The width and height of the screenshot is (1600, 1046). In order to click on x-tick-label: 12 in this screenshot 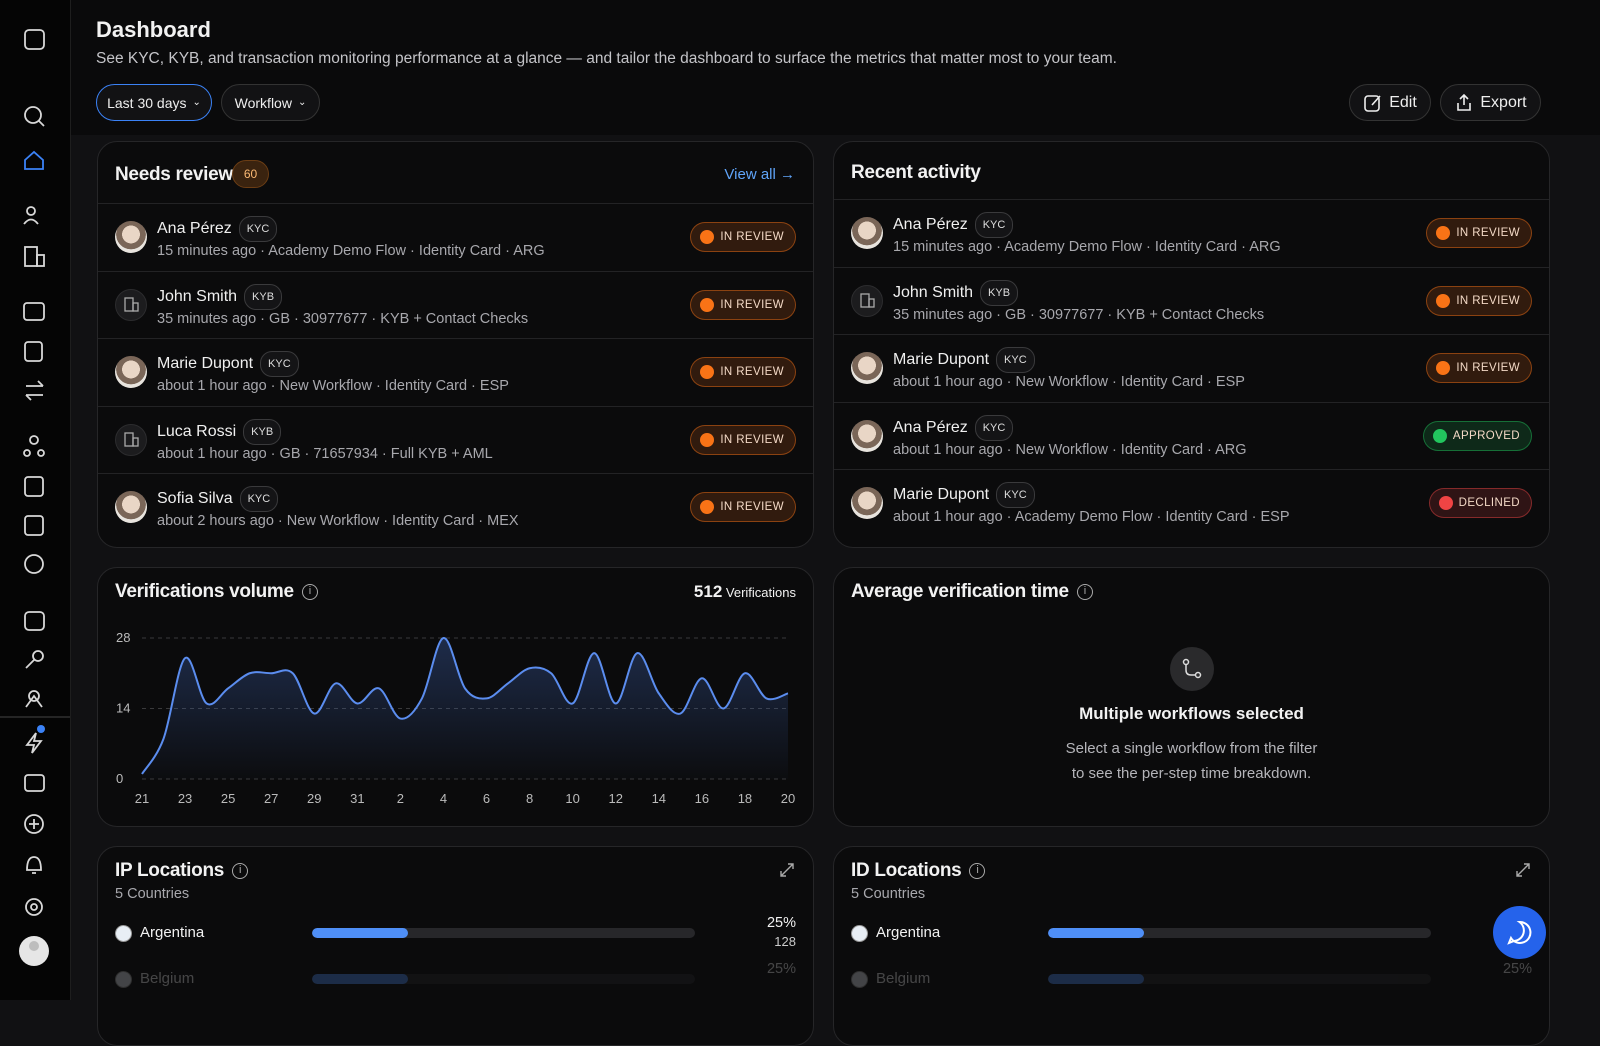, I will do `click(615, 798)`.